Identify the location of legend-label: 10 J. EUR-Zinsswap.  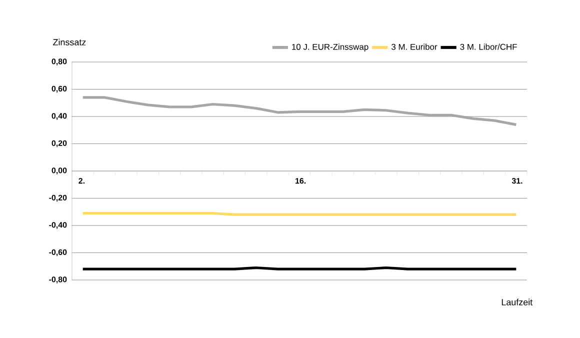
(330, 48).